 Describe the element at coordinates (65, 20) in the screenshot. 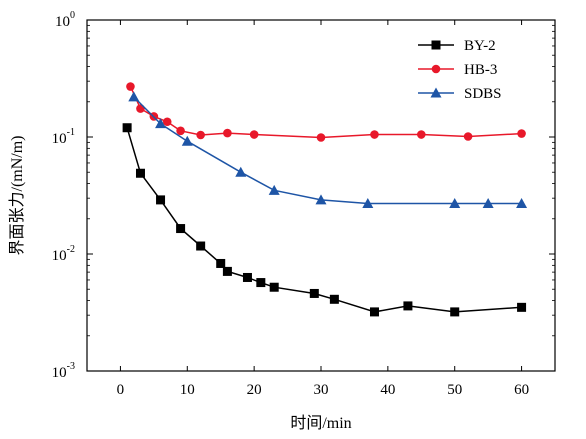

I see `y-tick-label: 10⁰` at that location.